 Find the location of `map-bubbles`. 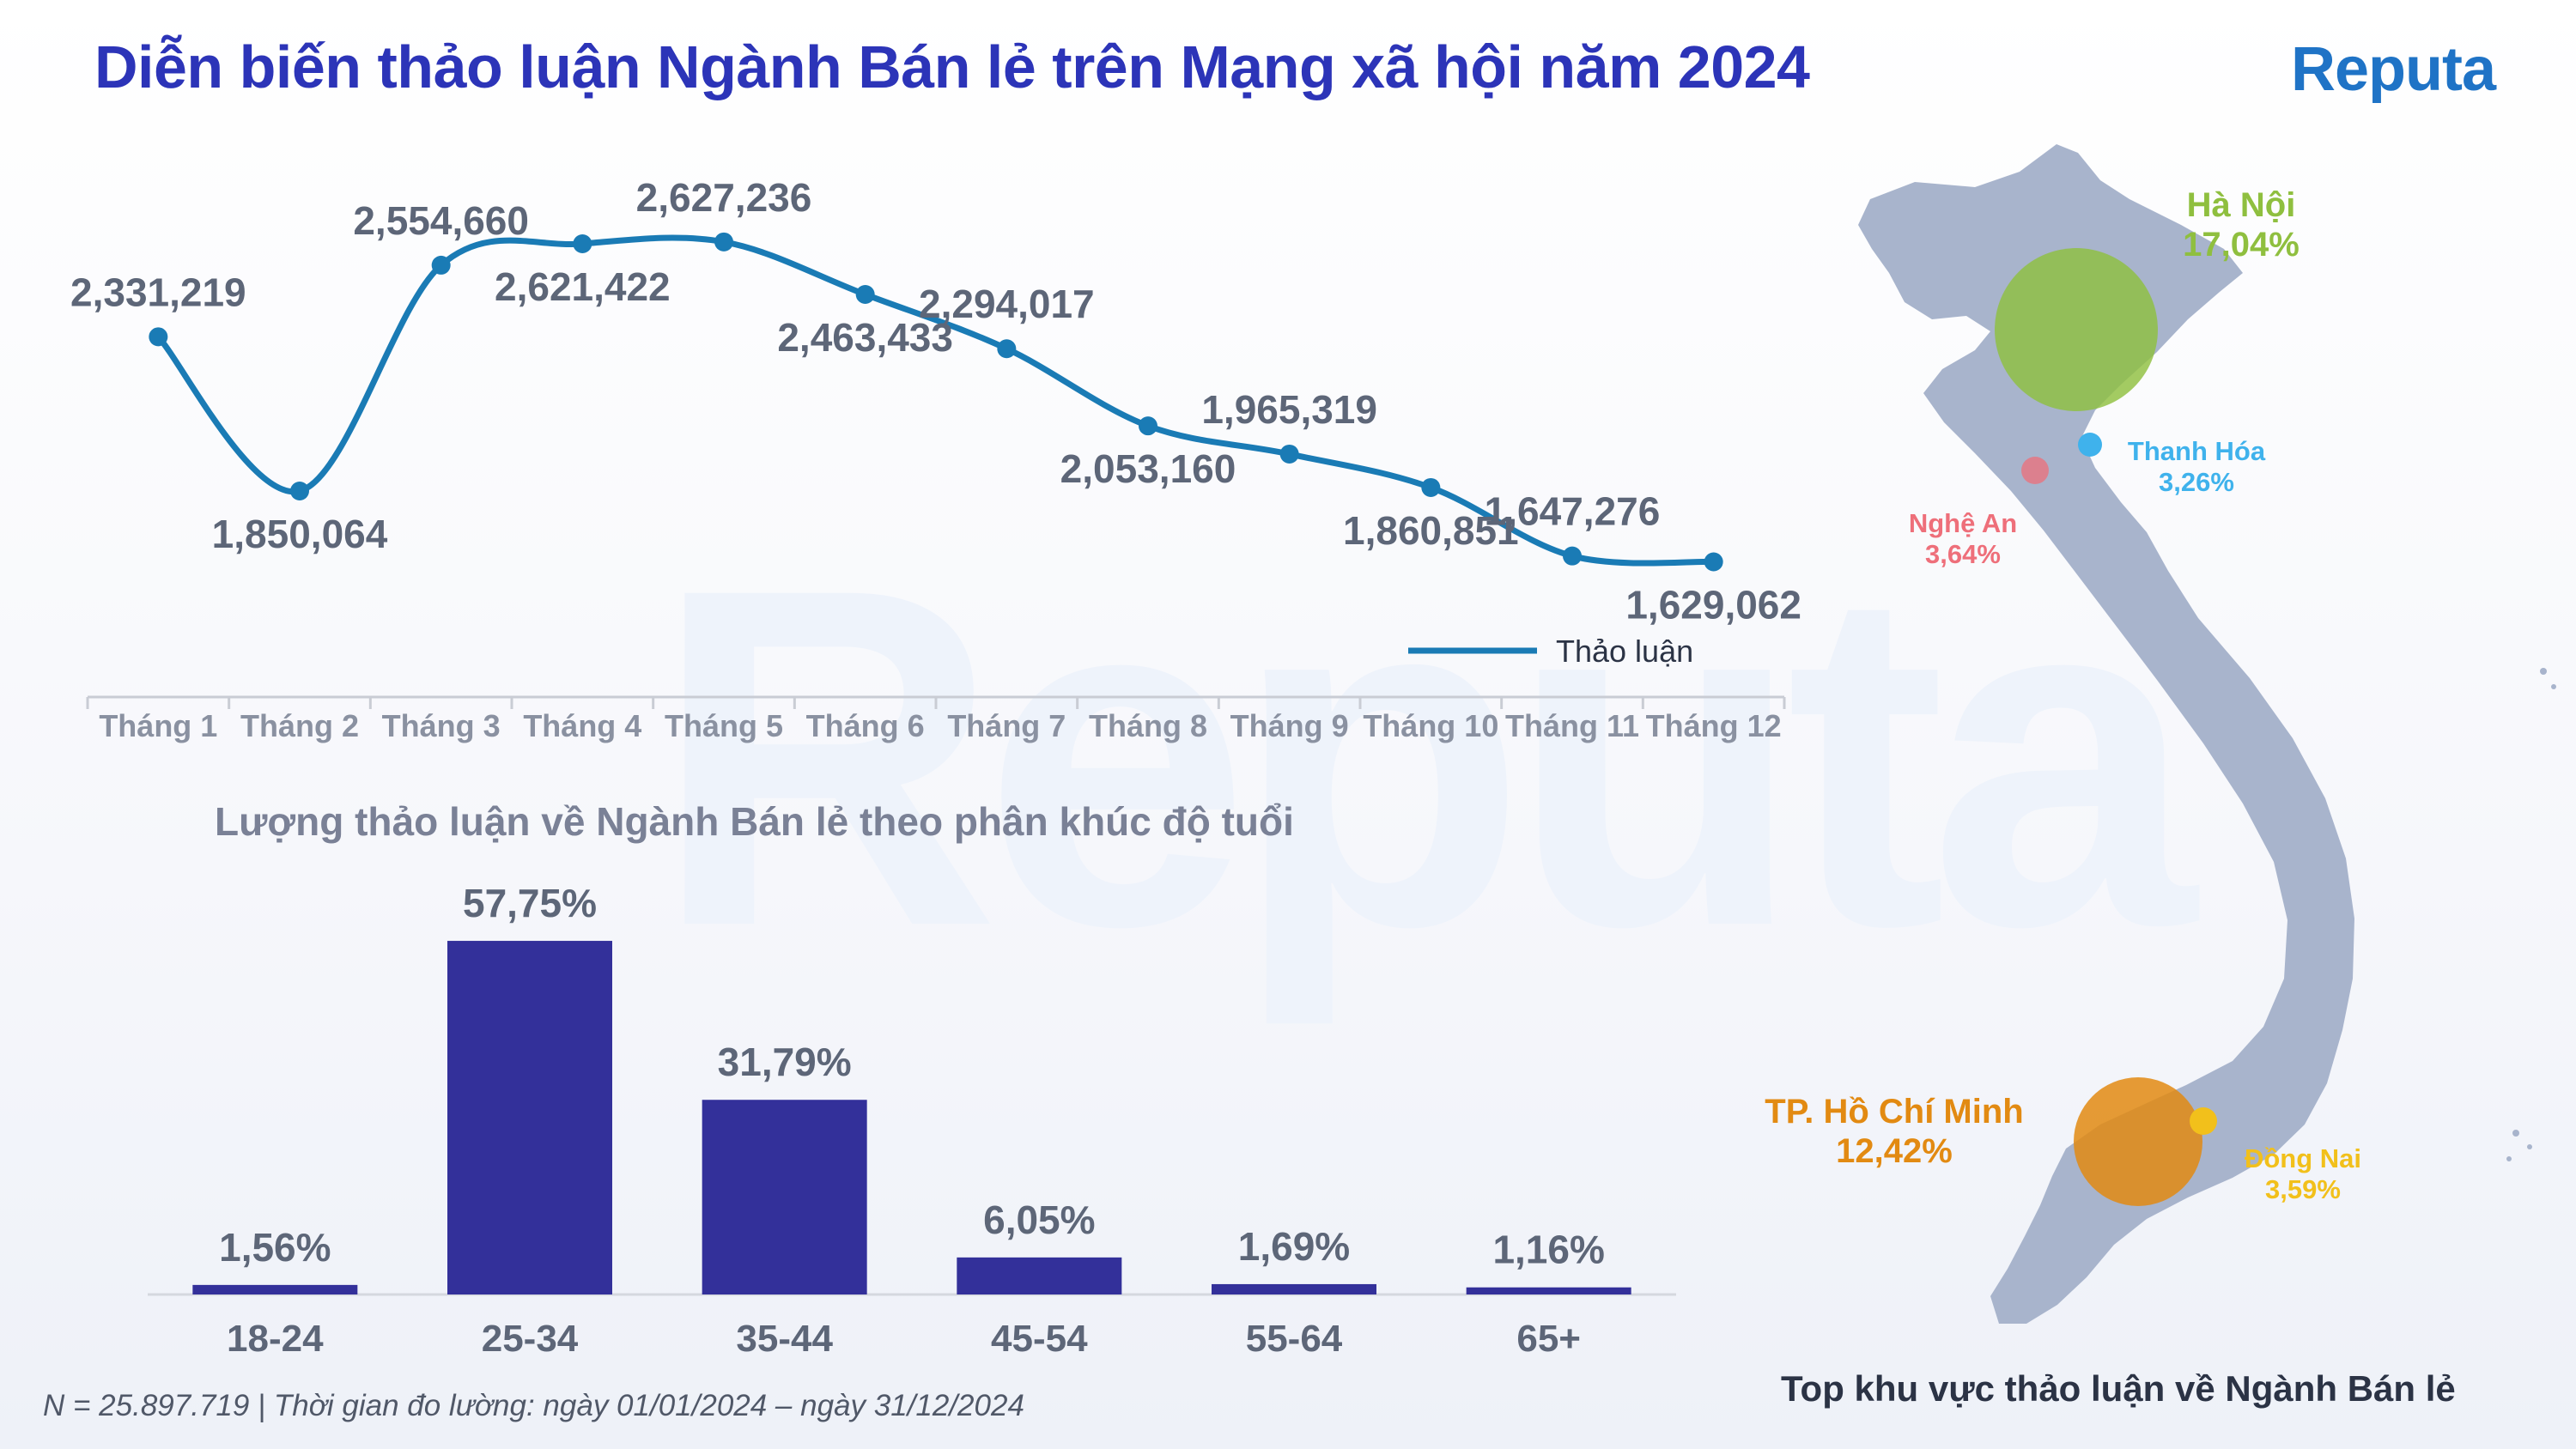

map-bubbles is located at coordinates (2106, 727).